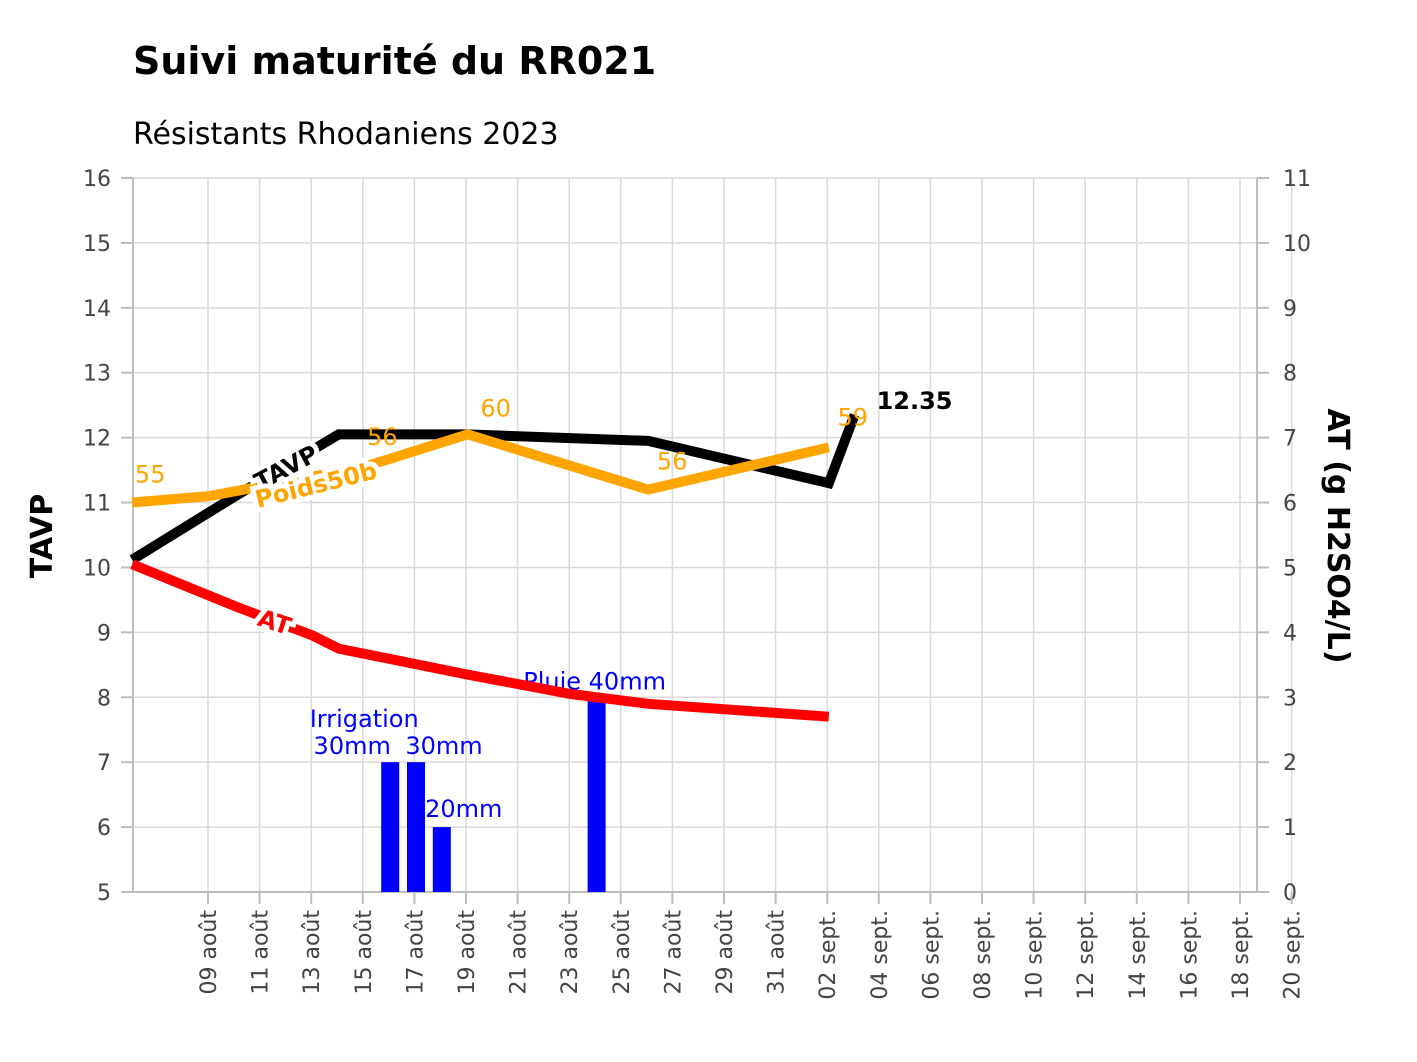 This screenshot has height=1062, width=1417. I want to click on x-tick-label: 08 sept., so click(983, 955).